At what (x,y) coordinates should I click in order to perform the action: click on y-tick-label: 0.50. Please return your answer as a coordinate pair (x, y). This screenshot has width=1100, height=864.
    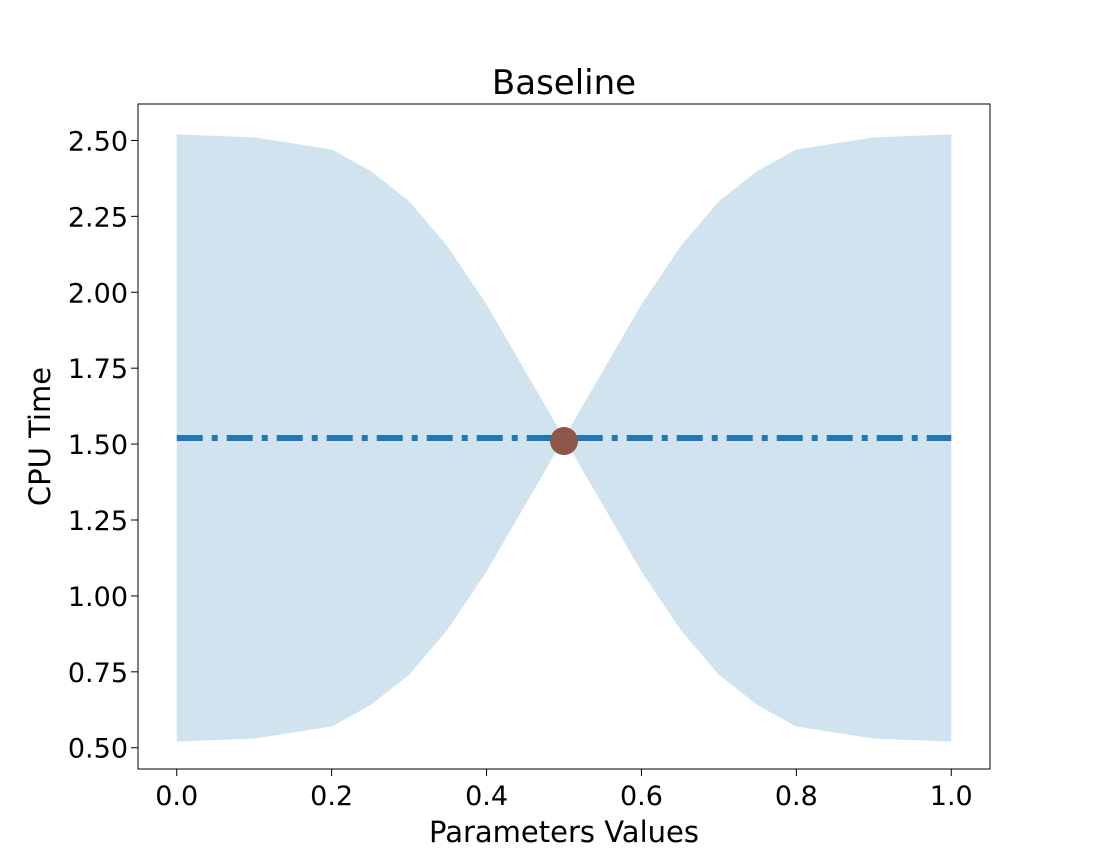
    Looking at the image, I should click on (98, 749).